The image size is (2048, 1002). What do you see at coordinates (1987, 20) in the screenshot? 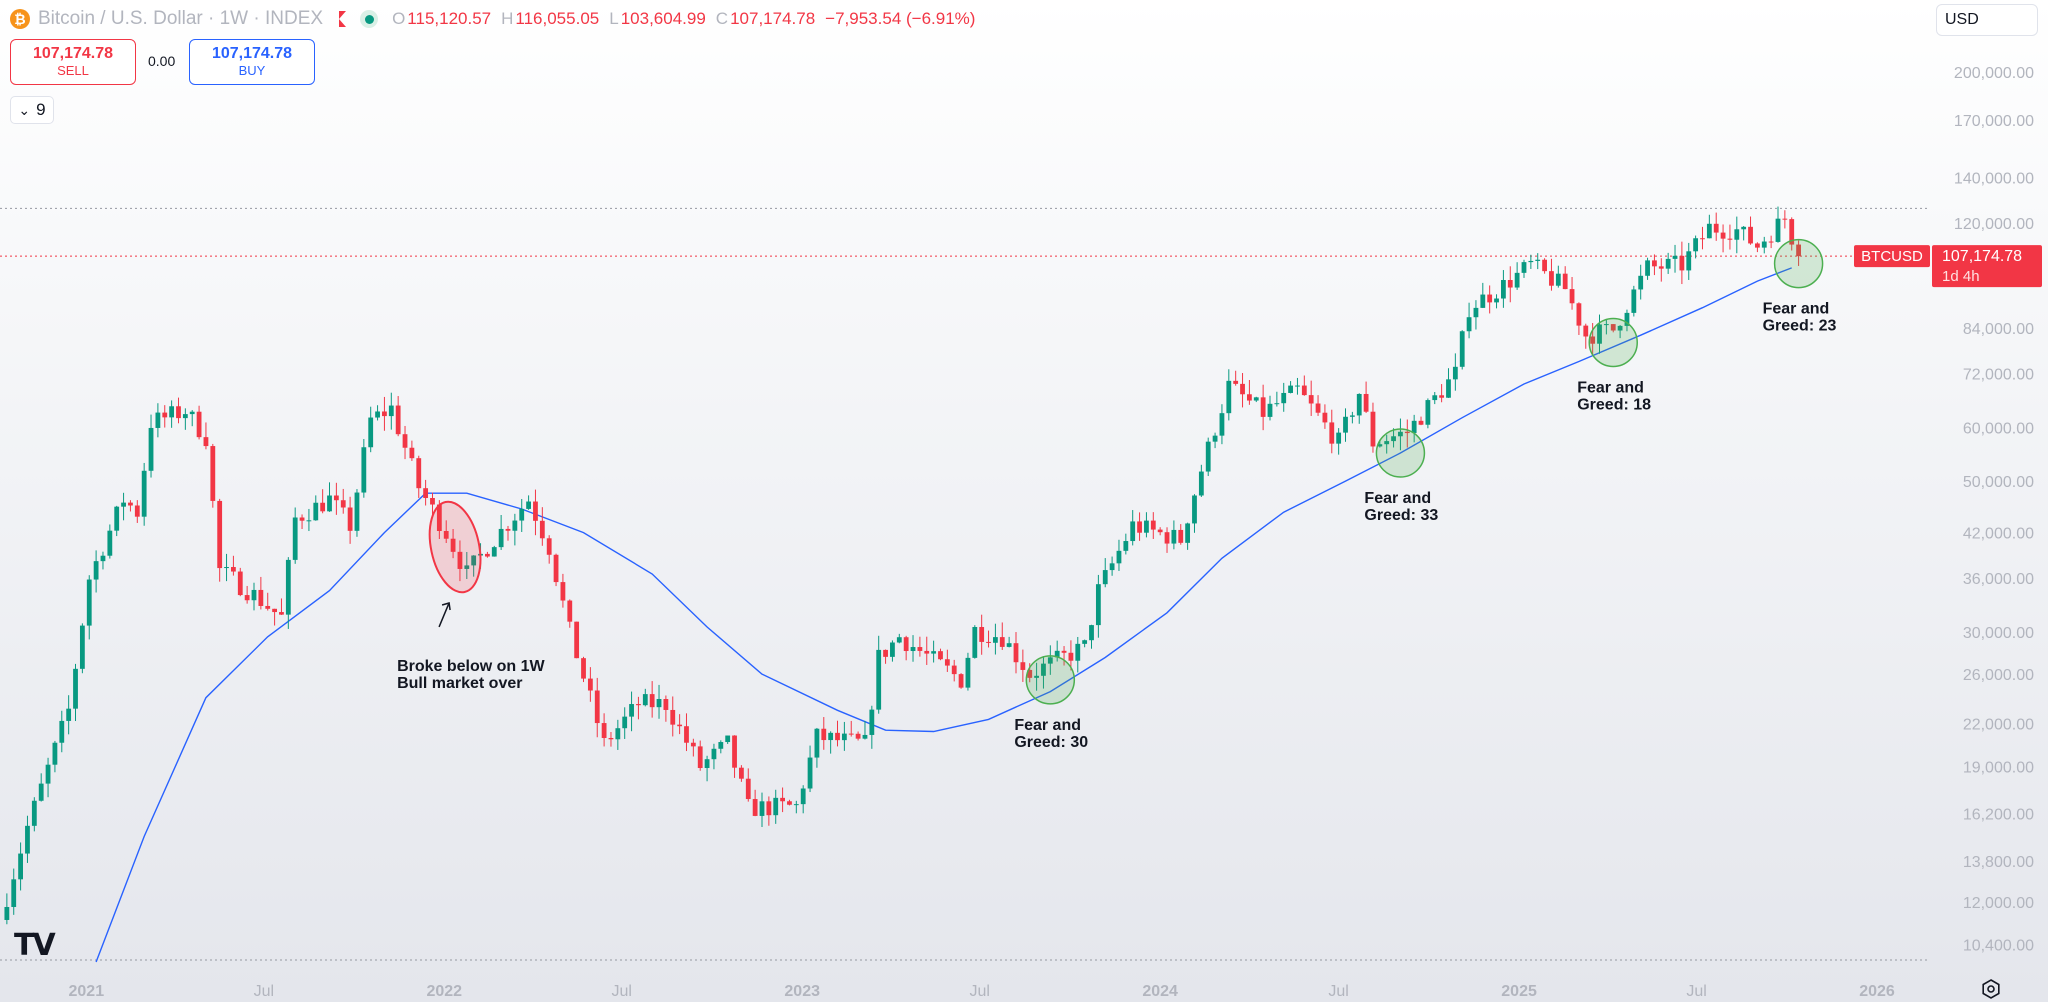
I see `currency-select: USD` at bounding box center [1987, 20].